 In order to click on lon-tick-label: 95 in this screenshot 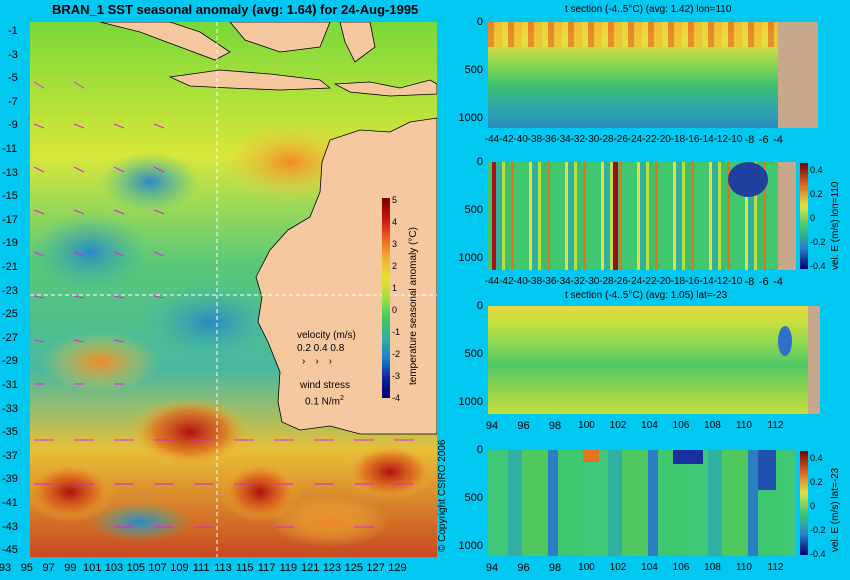, I will do `click(26, 568)`.